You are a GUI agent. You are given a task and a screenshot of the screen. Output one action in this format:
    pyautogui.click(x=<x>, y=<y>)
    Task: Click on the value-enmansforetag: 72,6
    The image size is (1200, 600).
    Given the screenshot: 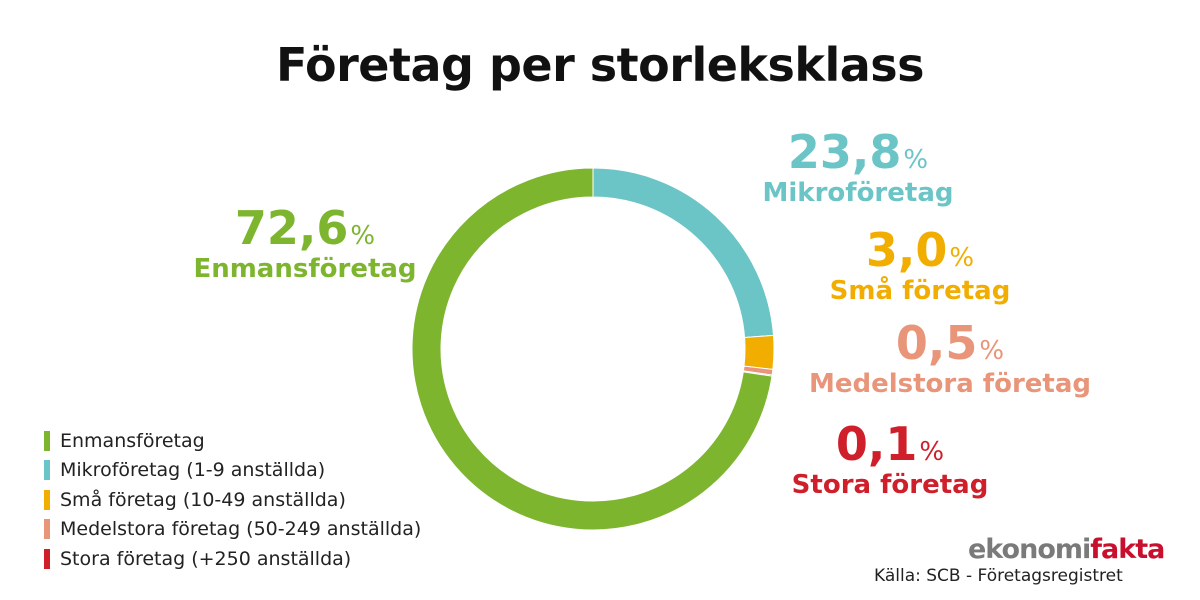 What is the action you would take?
    pyautogui.click(x=291, y=228)
    